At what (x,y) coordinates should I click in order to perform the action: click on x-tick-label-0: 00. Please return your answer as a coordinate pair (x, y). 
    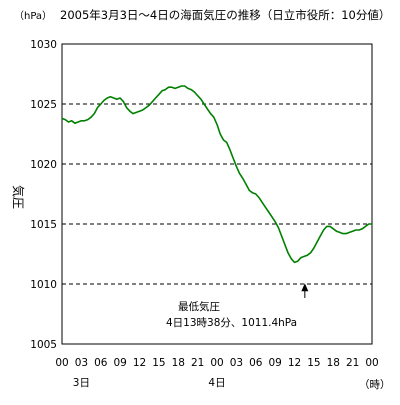
    Looking at the image, I should click on (61, 363).